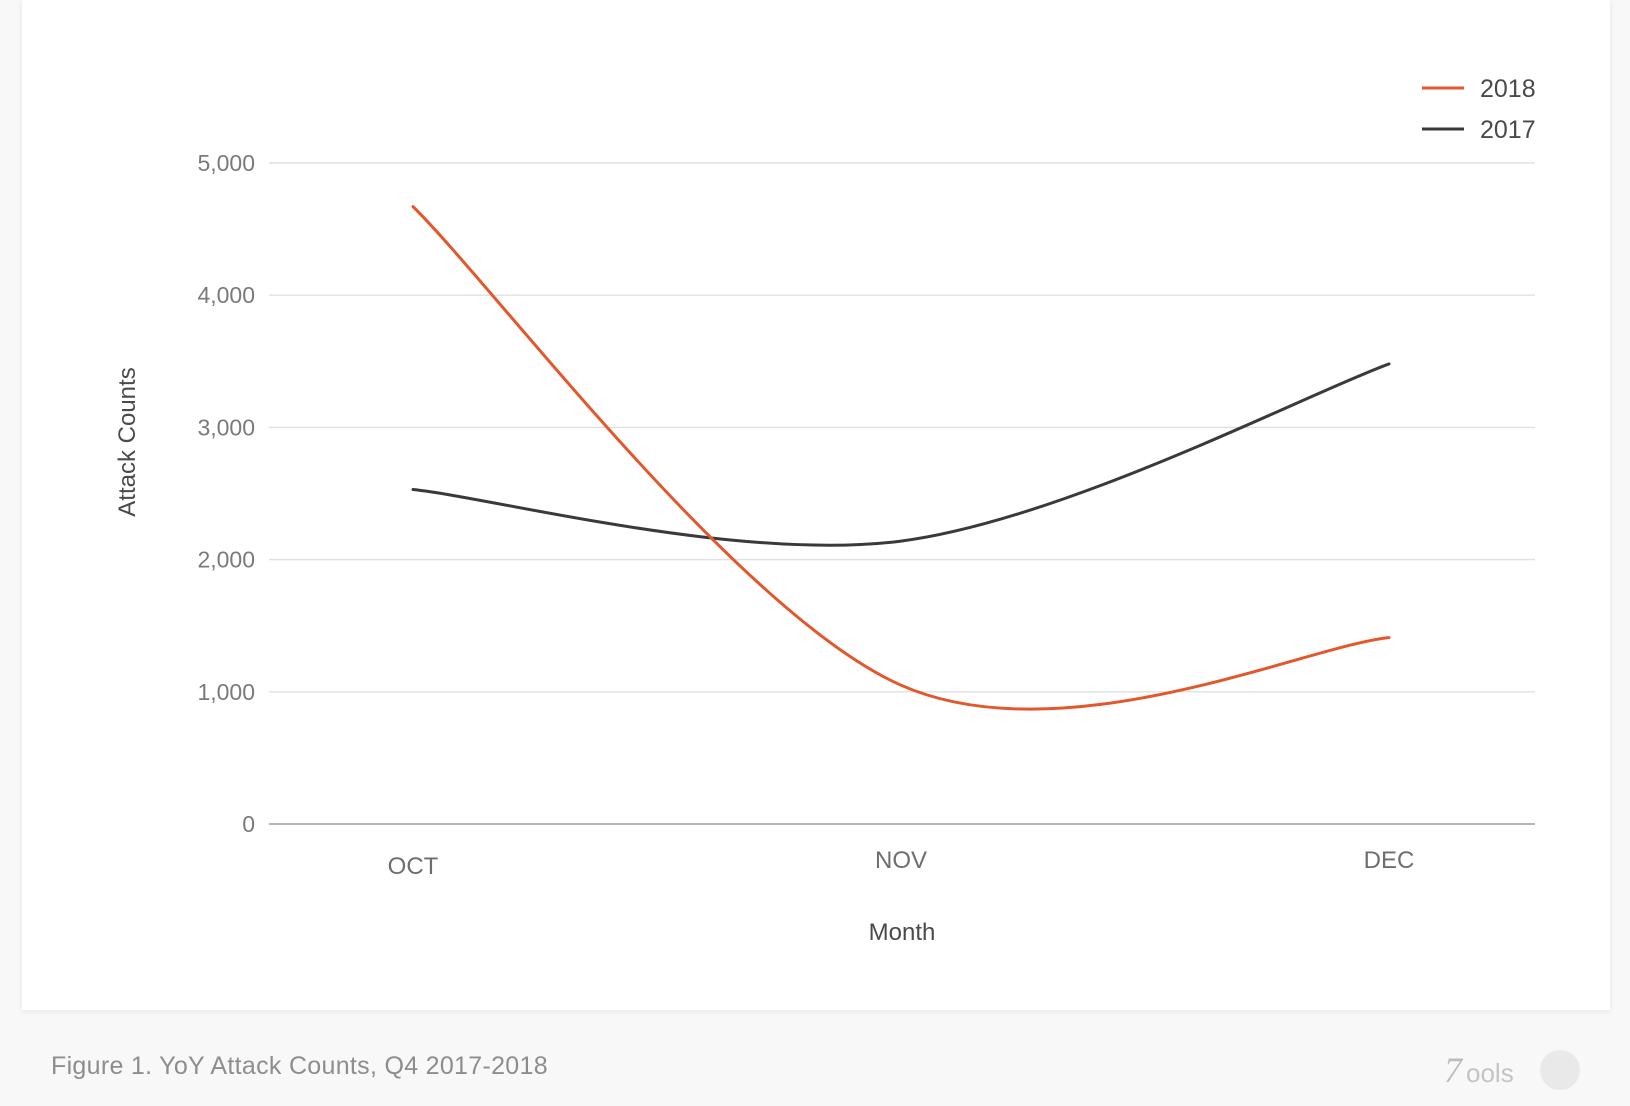 The width and height of the screenshot is (1630, 1106). I want to click on x-tick-labels: OCT NOV DEC, so click(901, 863).